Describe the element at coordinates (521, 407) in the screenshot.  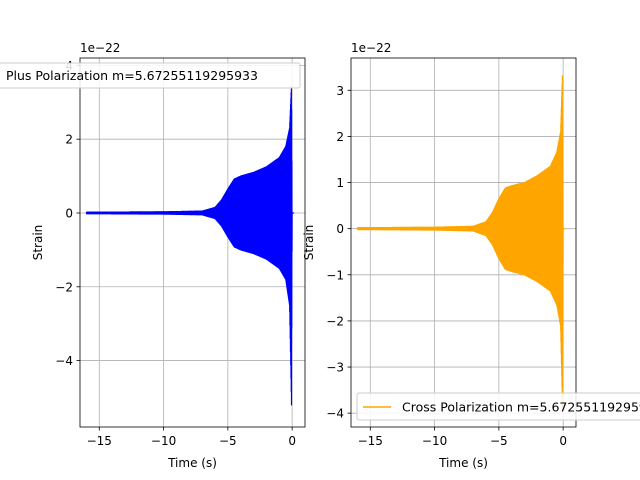
I see `legend-label-cross: Cross Polarization m=5.67255119295933` at that location.